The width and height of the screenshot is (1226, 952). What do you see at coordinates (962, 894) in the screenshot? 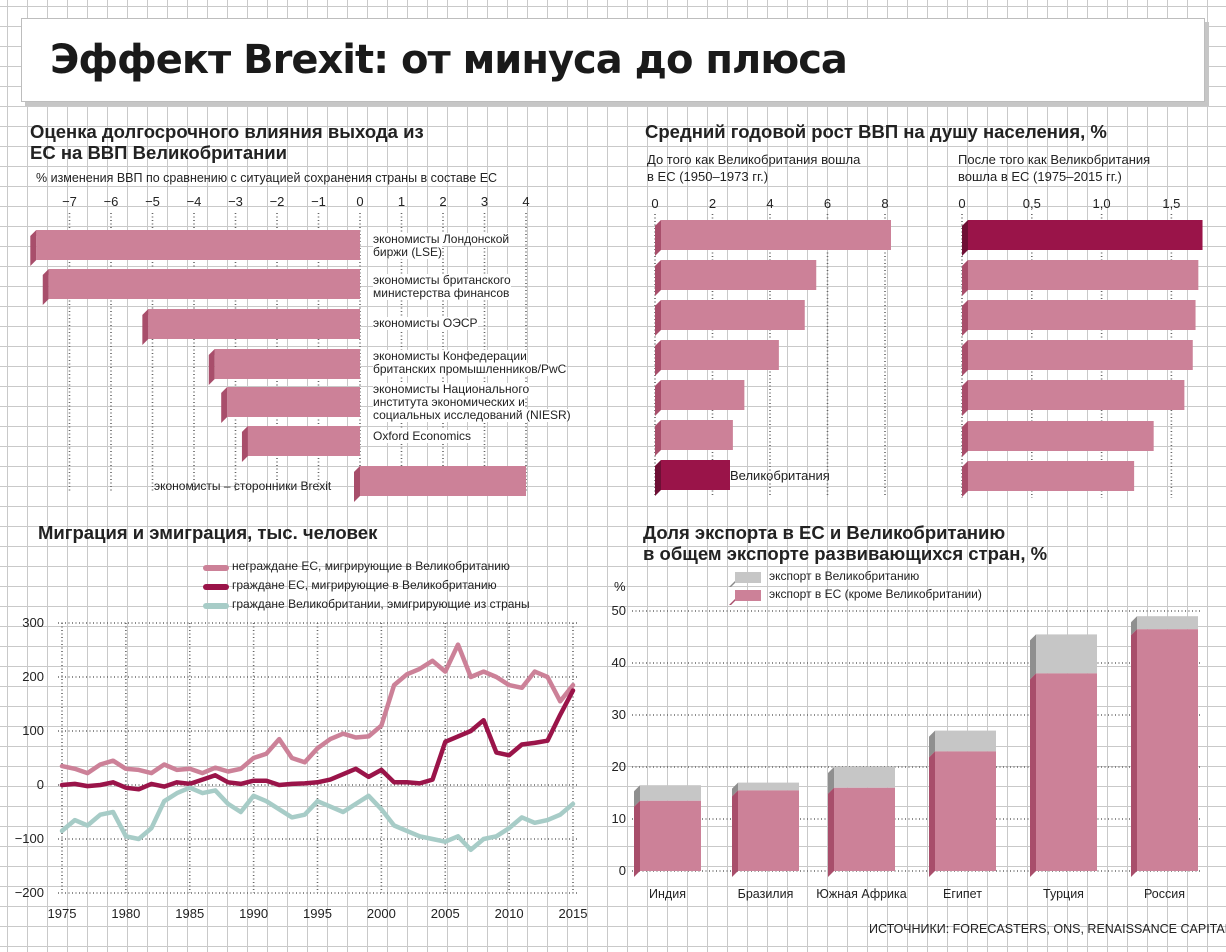
I see `exports-category-label: Египет` at bounding box center [962, 894].